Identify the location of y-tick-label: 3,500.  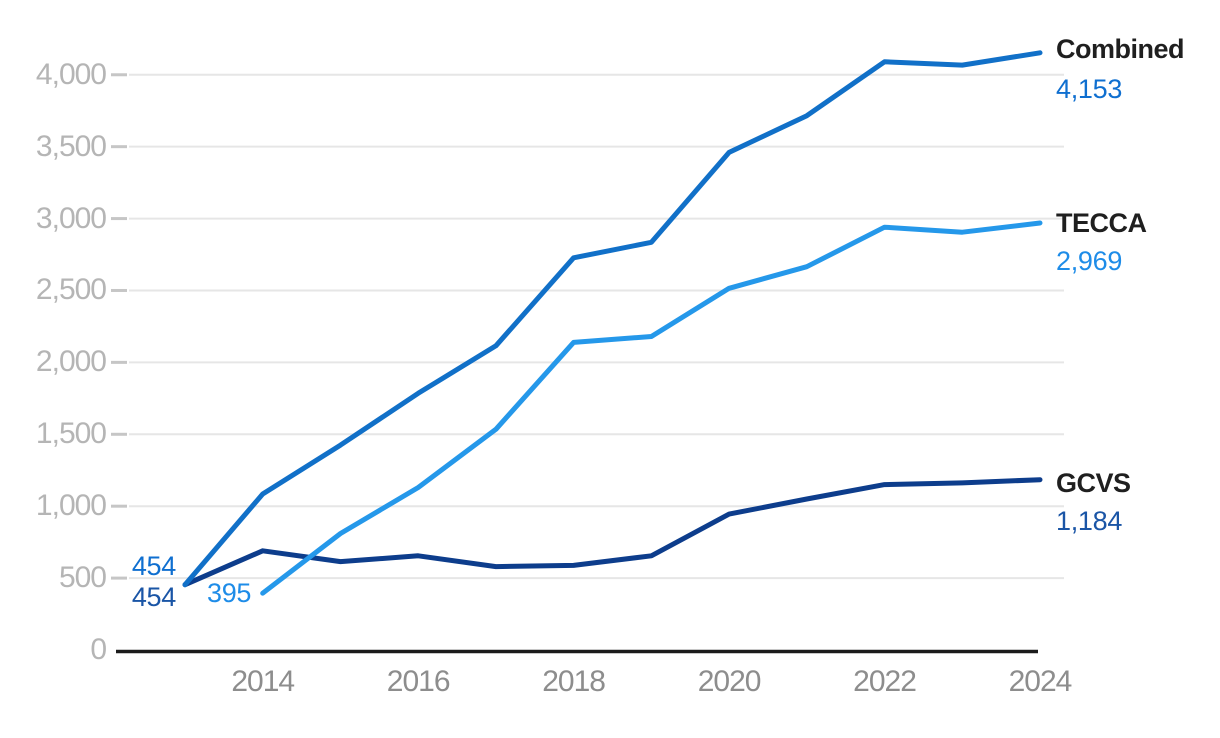
(71, 146).